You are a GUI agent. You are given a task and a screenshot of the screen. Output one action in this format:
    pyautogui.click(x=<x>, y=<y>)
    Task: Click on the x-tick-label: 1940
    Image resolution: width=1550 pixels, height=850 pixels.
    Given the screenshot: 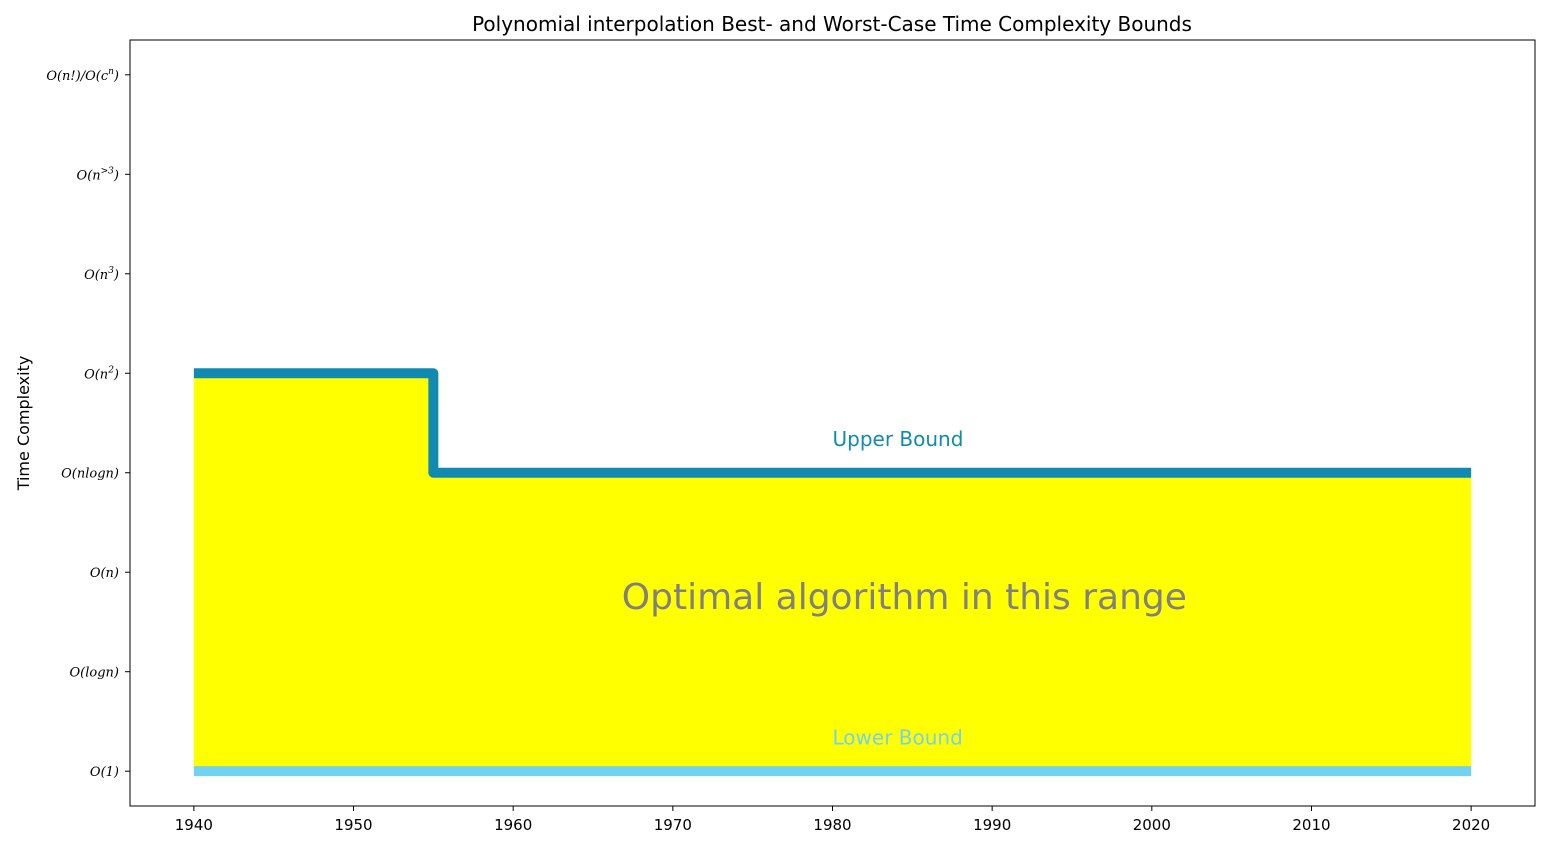 What is the action you would take?
    pyautogui.click(x=194, y=825)
    